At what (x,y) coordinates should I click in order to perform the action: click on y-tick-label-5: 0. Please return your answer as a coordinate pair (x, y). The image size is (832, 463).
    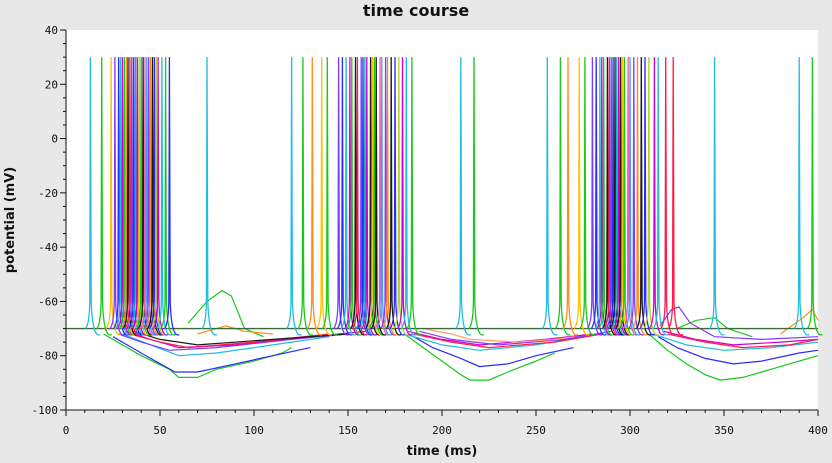
    Looking at the image, I should click on (54, 139).